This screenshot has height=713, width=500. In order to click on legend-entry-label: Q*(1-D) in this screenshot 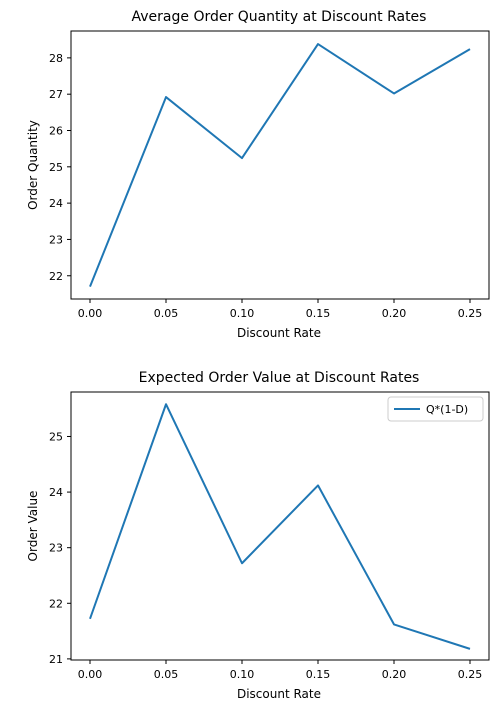, I will do `click(447, 409)`.